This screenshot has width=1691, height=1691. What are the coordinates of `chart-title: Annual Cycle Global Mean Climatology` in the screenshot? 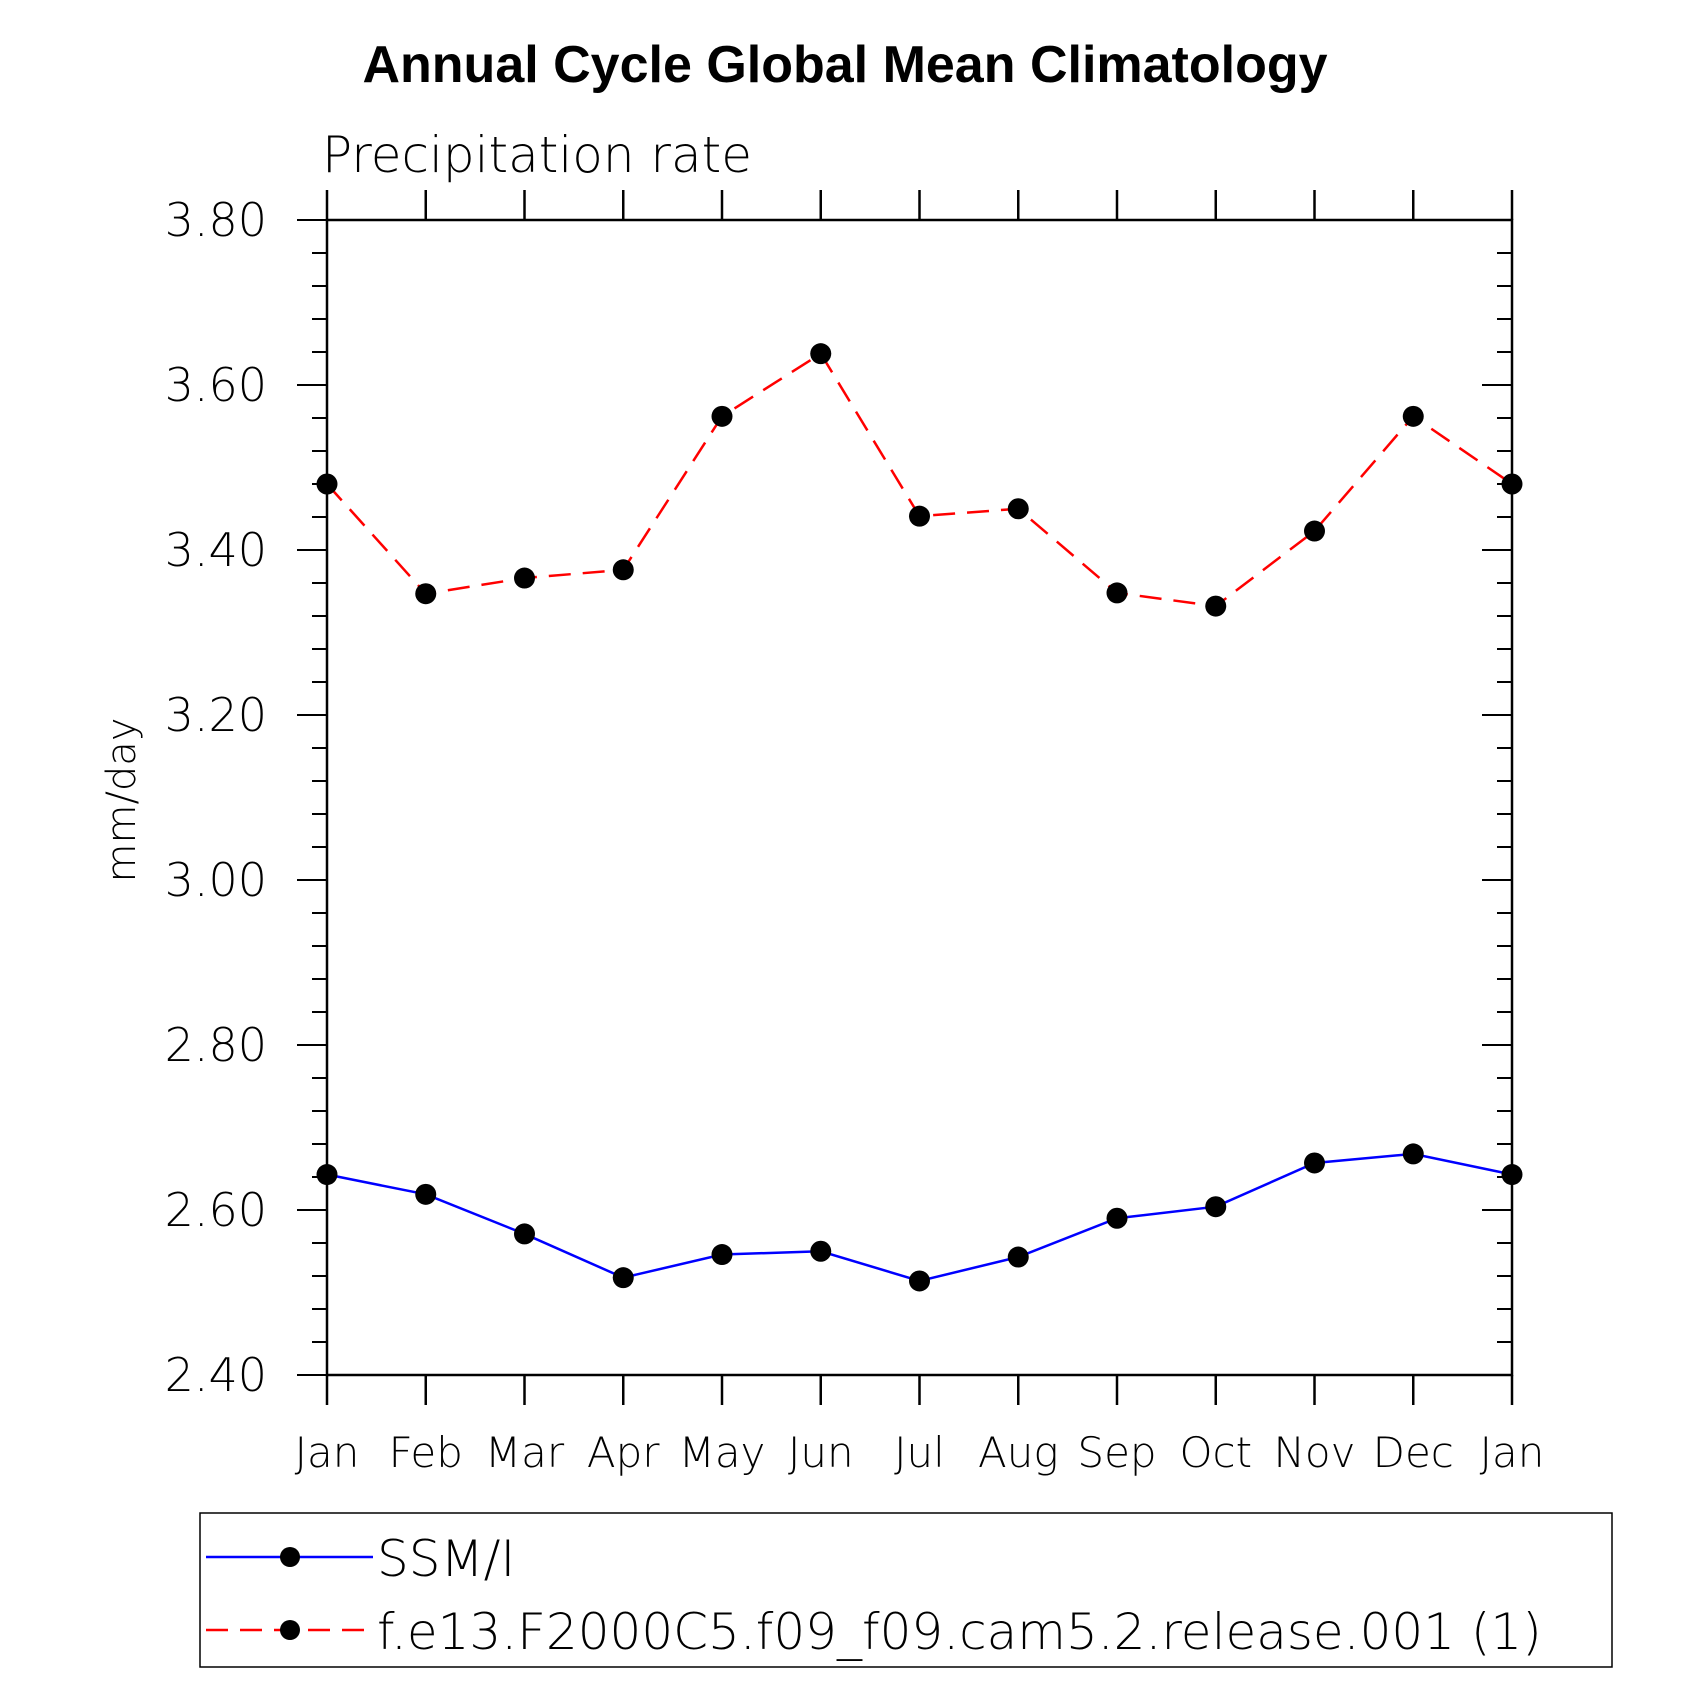 It's located at (844, 65).